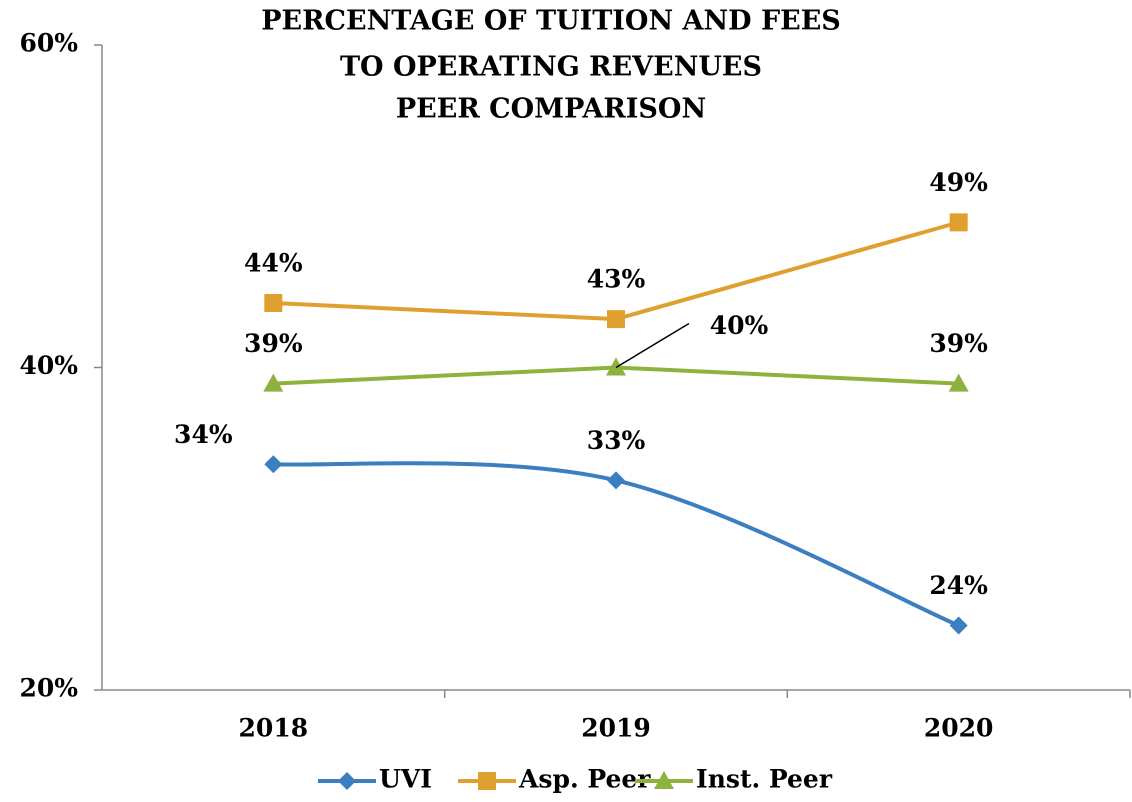 The width and height of the screenshot is (1132, 802). What do you see at coordinates (551, 67) in the screenshot?
I see `chart-title: TO OPERATING REVENUES` at bounding box center [551, 67].